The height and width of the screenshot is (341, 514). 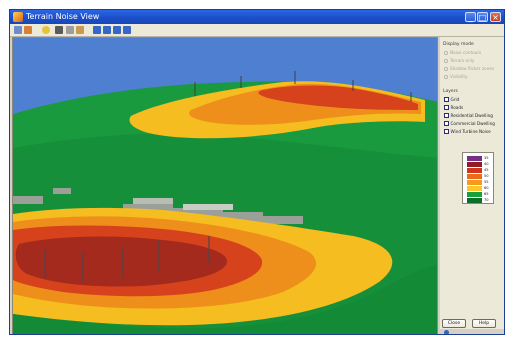 I want to click on save-icon, so click(x=28, y=30).